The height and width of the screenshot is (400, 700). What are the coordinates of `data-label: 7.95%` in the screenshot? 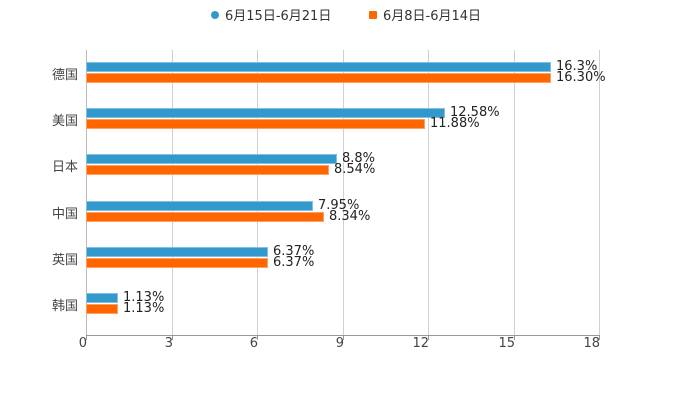 It's located at (339, 205).